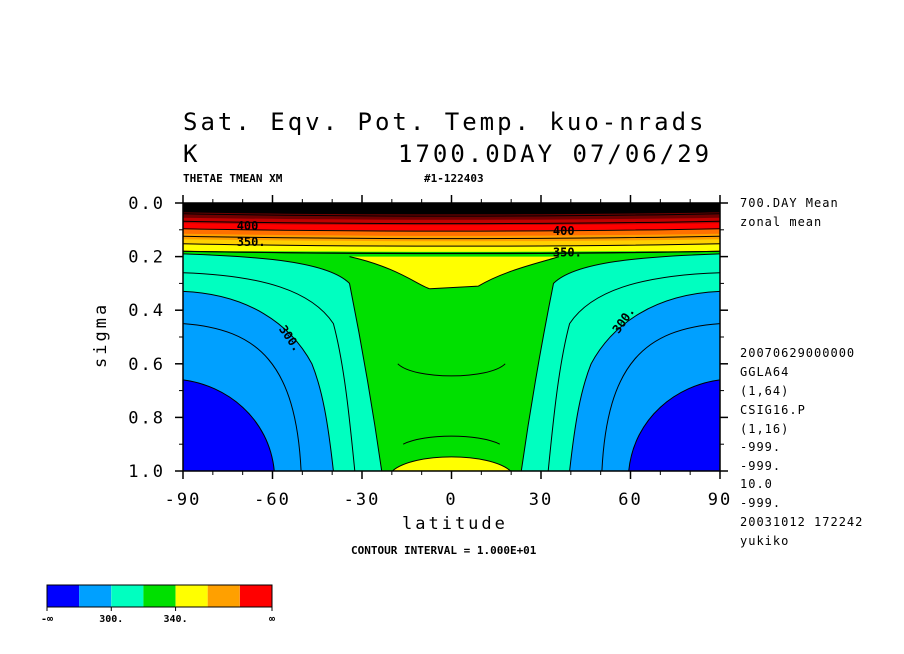 Image resolution: width=904 pixels, height=654 pixels. I want to click on colorbar-label: 300., so click(111, 619).